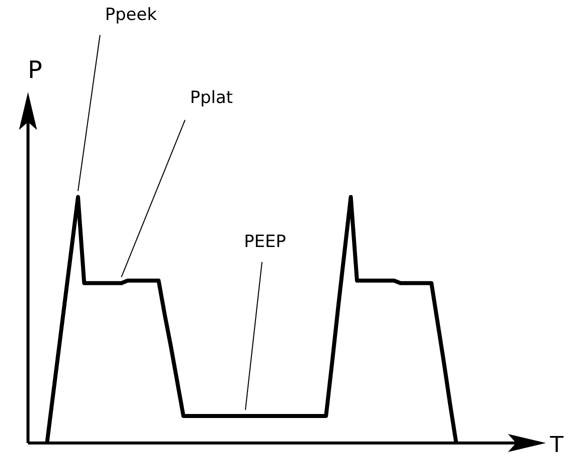  What do you see at coordinates (556, 445) in the screenshot?
I see `x-axis-title: T` at bounding box center [556, 445].